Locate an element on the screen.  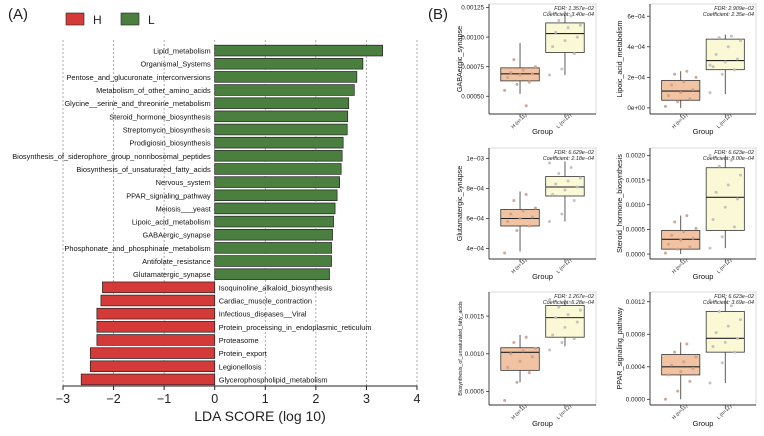
y-axis-title: Glutamatergic_synapse is located at coordinates (459, 204).